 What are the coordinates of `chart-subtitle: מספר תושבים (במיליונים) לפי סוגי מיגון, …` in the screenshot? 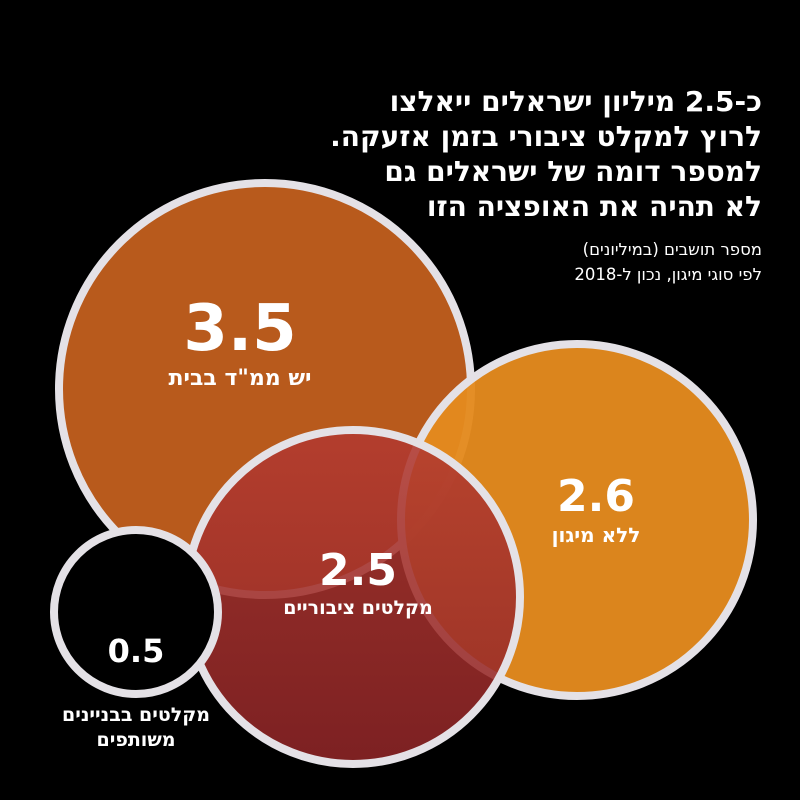 It's located at (562, 262).